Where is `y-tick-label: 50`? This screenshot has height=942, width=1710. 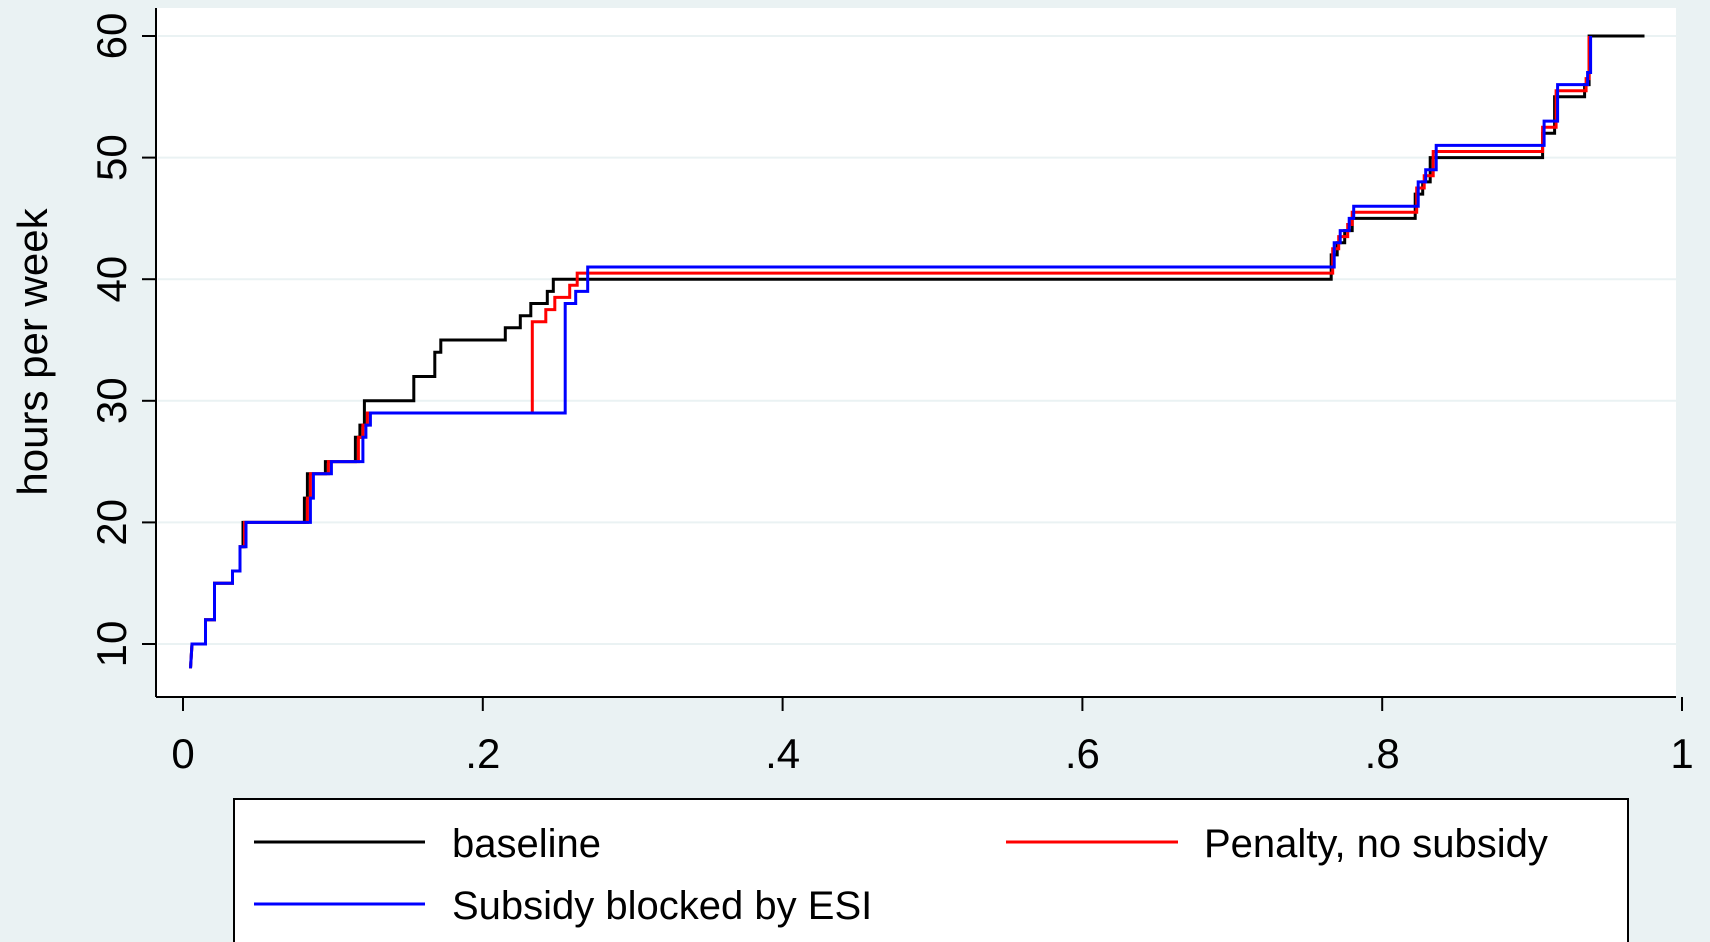 y-tick-label: 50 is located at coordinates (111, 157).